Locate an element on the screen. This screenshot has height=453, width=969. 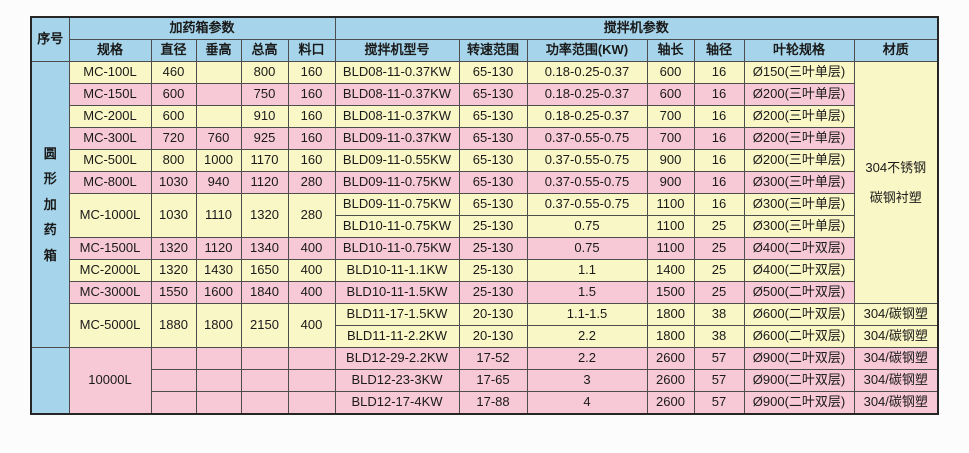
header-row-groups: 序号 加药箱参数 搅拌机参数 is located at coordinates (484, 39).